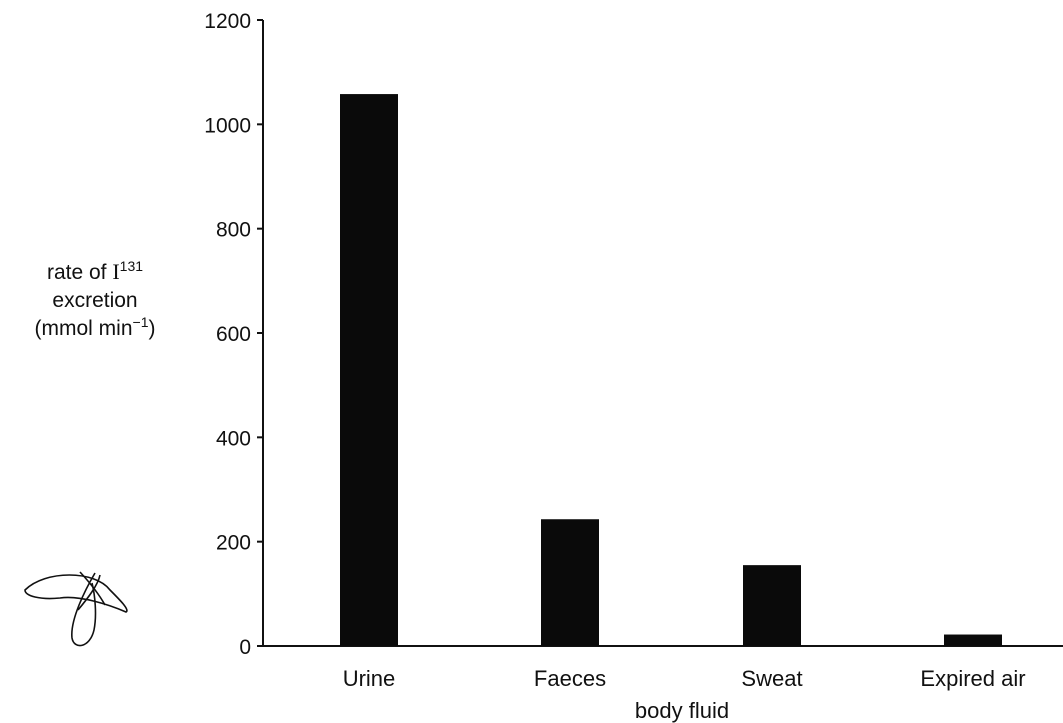 This screenshot has height=723, width=1063. Describe the element at coordinates (973, 640) in the screenshot. I see `bar-expired-air` at that location.